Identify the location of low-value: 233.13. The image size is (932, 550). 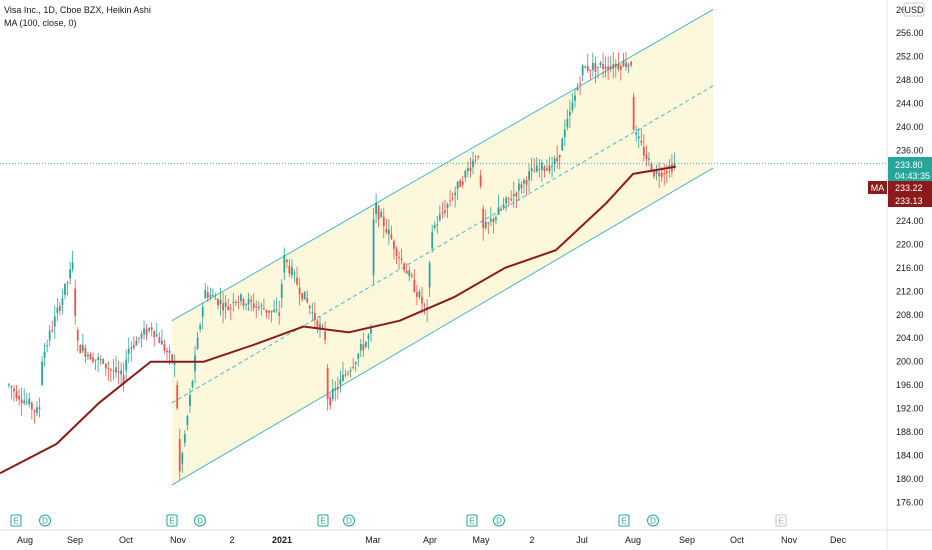
(909, 201).